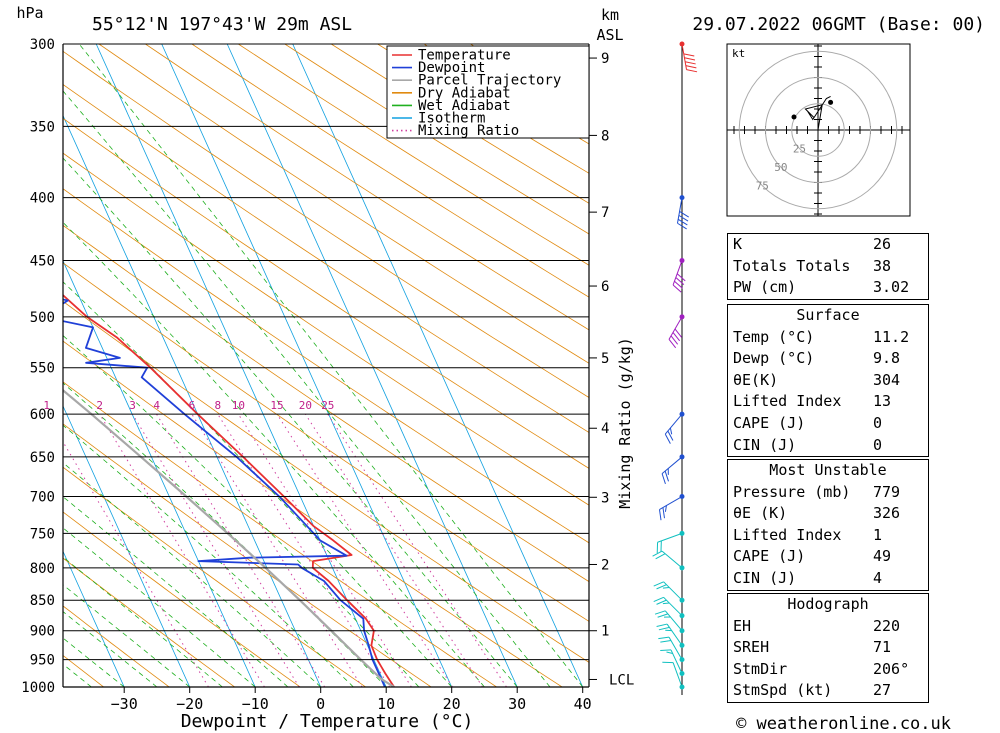 The image size is (1000, 733). I want to click on index-label: Pressure (mb), so click(792, 491).